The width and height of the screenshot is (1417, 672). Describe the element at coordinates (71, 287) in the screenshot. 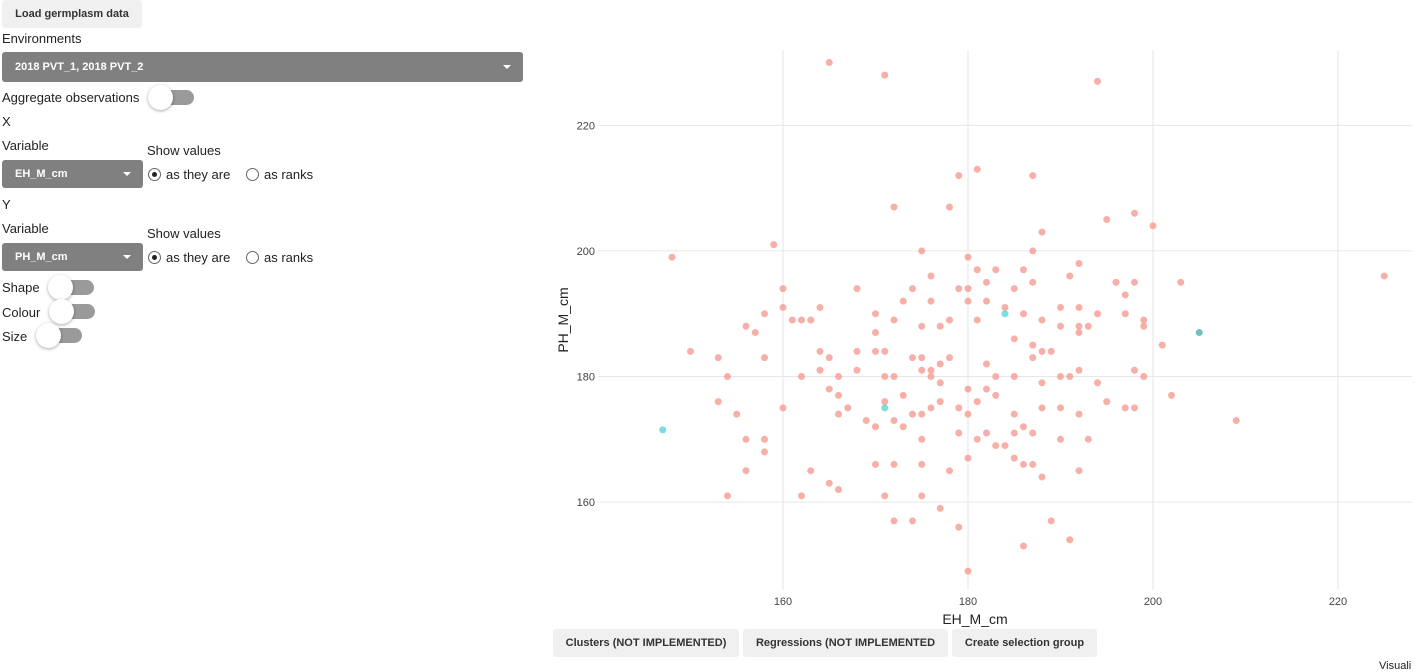

I see `shape-toggle` at that location.